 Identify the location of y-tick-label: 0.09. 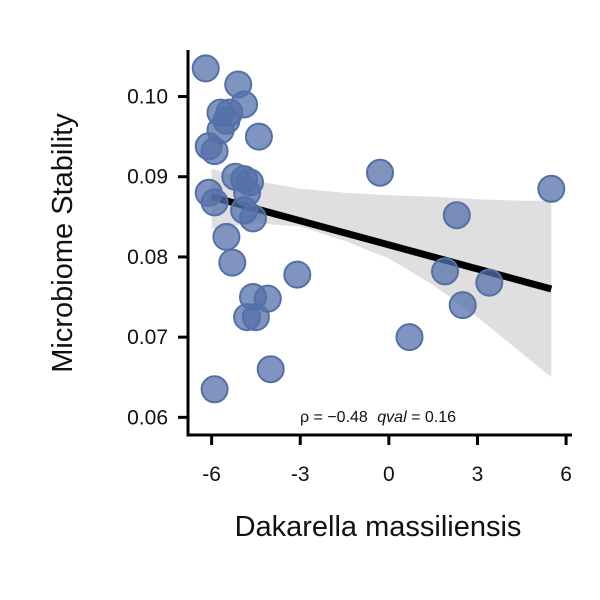
(147, 177).